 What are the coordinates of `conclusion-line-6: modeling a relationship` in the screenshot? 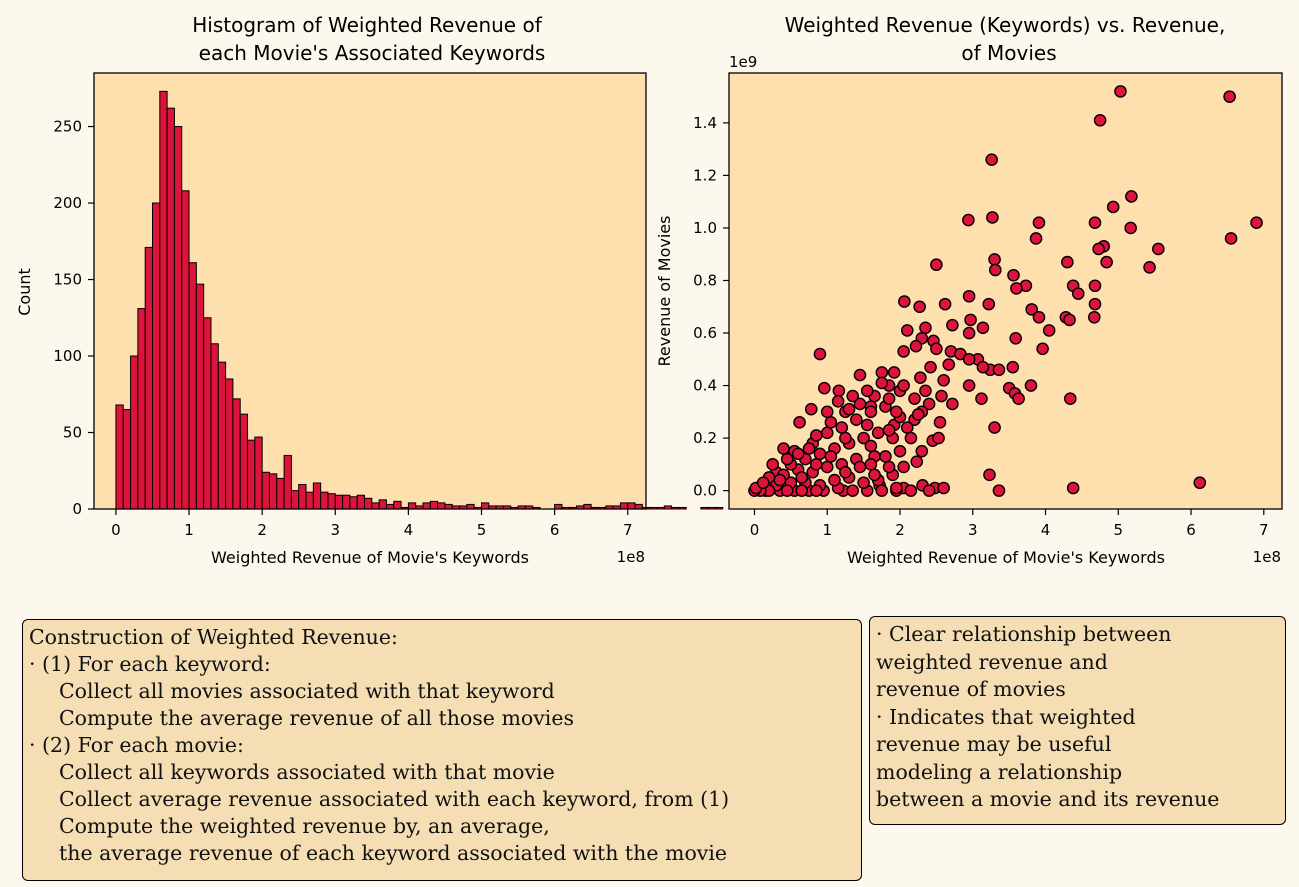 It's located at (999, 771).